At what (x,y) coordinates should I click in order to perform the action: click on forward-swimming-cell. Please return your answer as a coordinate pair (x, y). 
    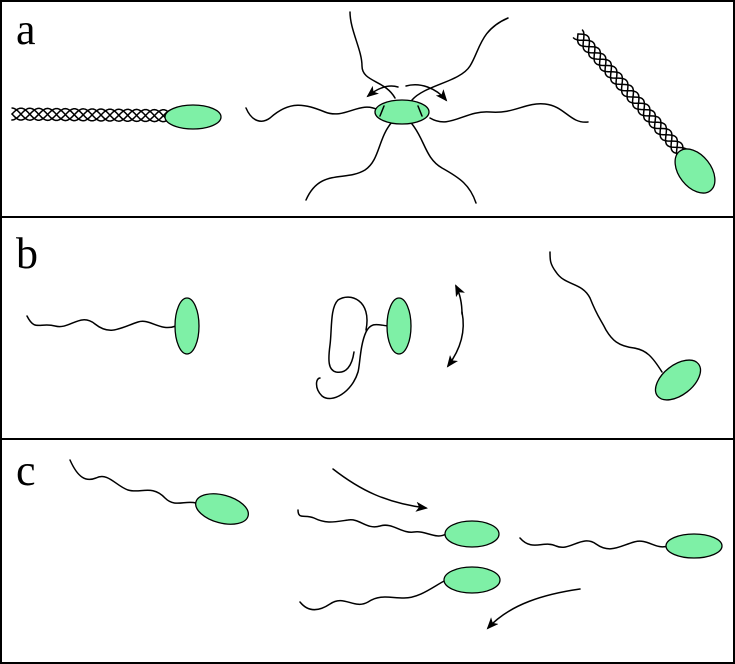
    Looking at the image, I should click on (159, 492).